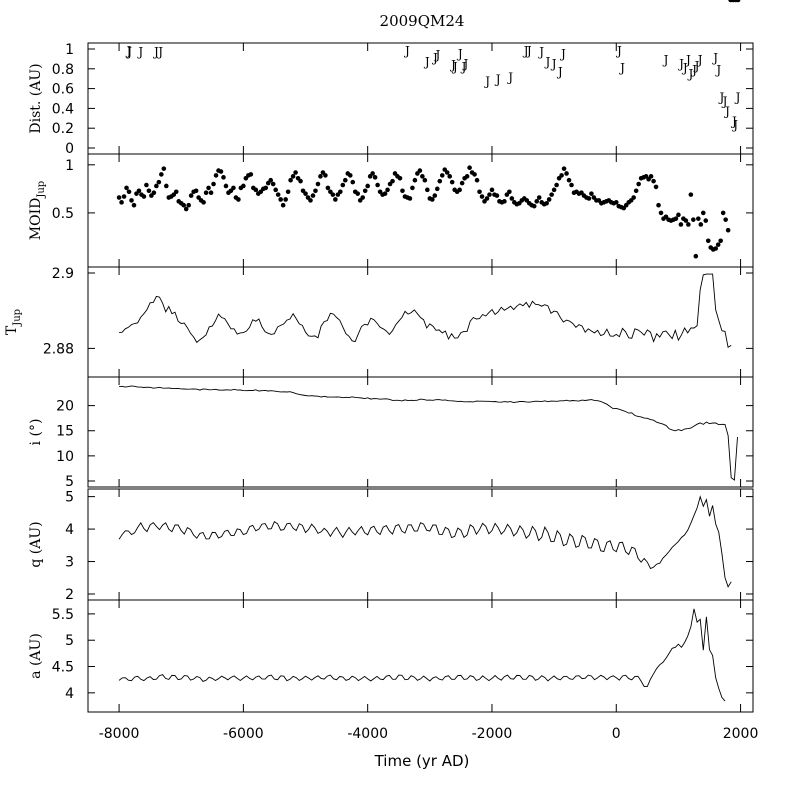 This screenshot has width=797, height=797. I want to click on panel-frame-incl, so click(420, 432).